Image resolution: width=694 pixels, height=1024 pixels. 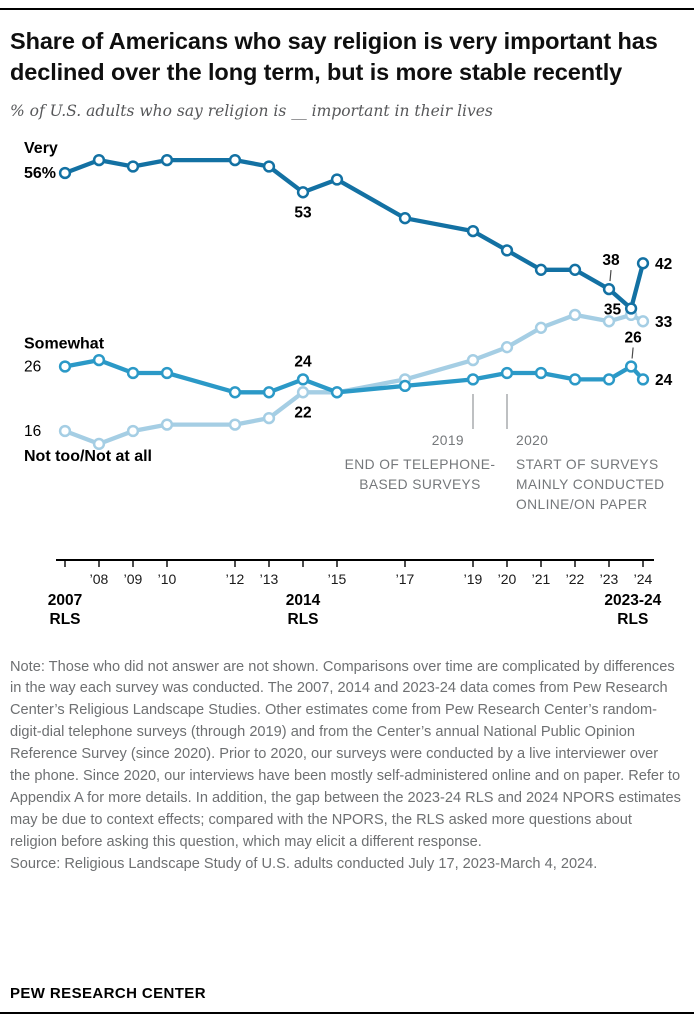 What do you see at coordinates (507, 579) in the screenshot?
I see `axis-tick-label: ’20` at bounding box center [507, 579].